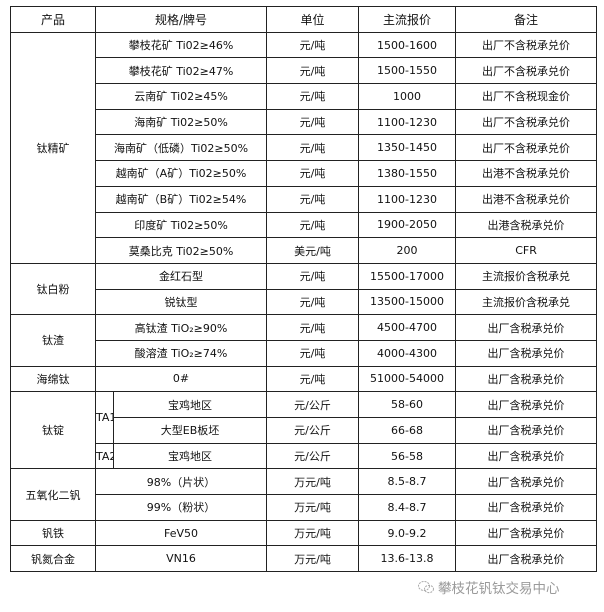  I want to click on price-cell: 1350-1450, so click(407, 148).